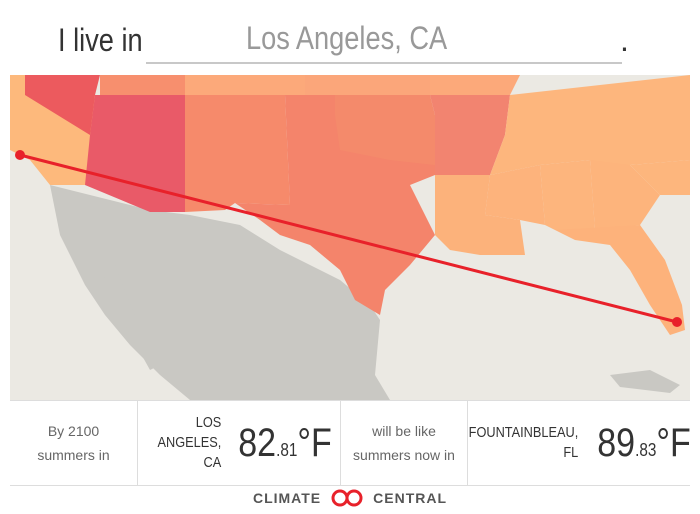 The image size is (700, 514). Describe the element at coordinates (314, 442) in the screenshot. I see `from-unit: °F` at that location.